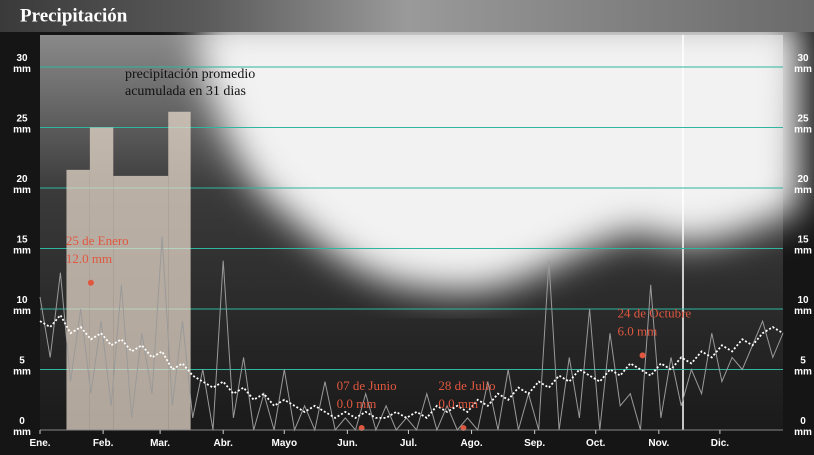 This screenshot has height=455, width=814. What do you see at coordinates (471, 443) in the screenshot?
I see `x-tick-label: Ago.` at bounding box center [471, 443].